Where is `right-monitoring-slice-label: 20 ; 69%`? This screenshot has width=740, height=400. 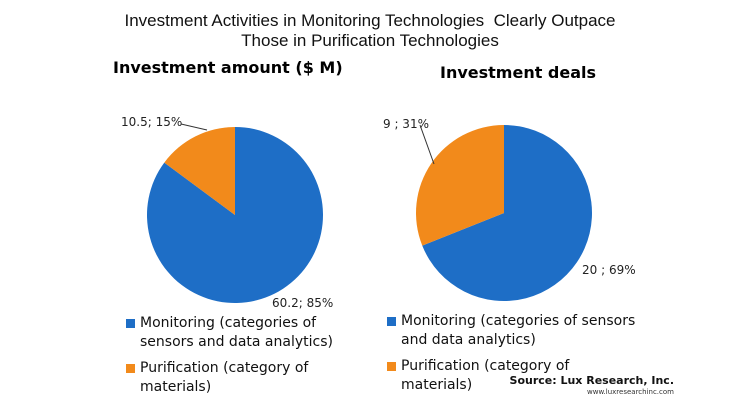 right-monitoring-slice-label: 20 ; 69% is located at coordinates (609, 270).